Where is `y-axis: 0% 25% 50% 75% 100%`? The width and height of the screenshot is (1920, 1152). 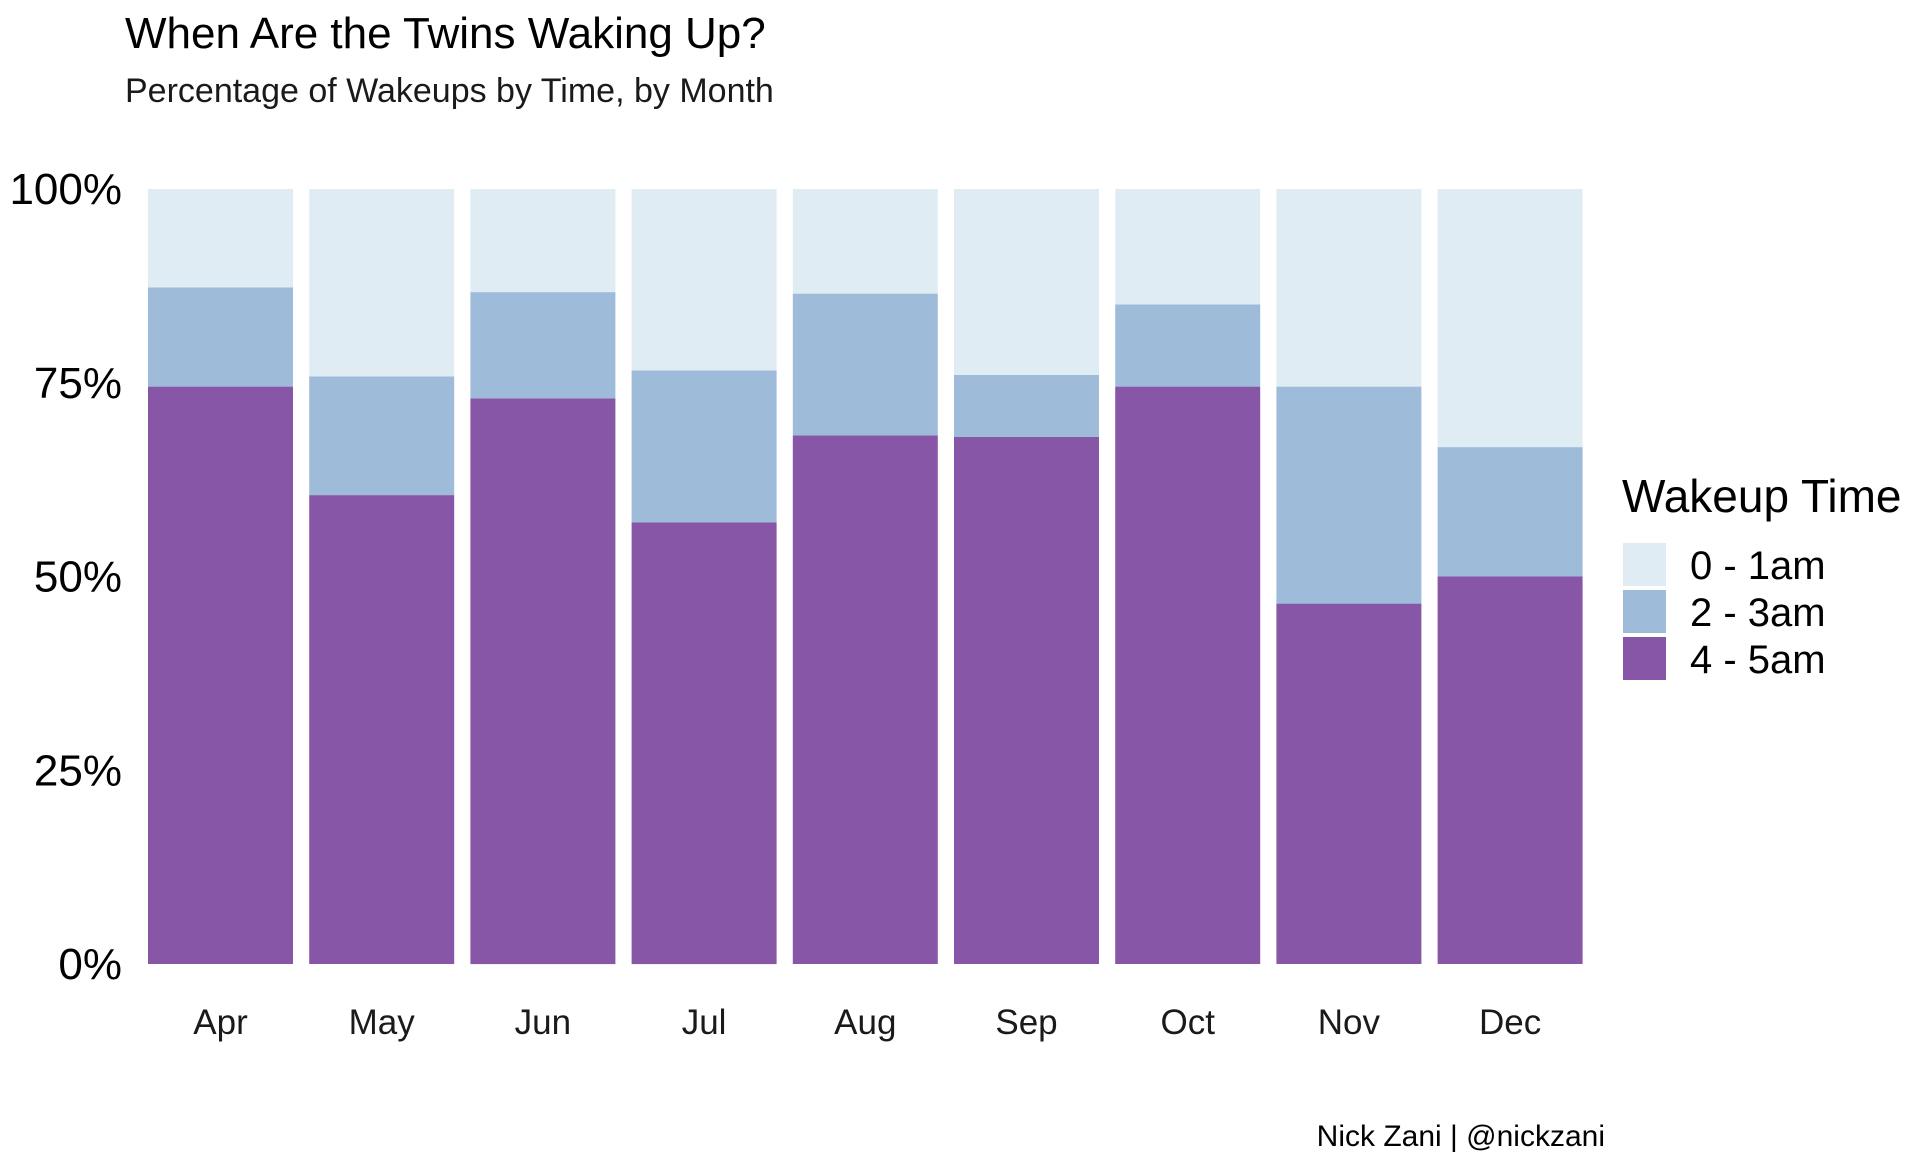 y-axis: 0% 25% 50% 75% 100% is located at coordinates (65, 577).